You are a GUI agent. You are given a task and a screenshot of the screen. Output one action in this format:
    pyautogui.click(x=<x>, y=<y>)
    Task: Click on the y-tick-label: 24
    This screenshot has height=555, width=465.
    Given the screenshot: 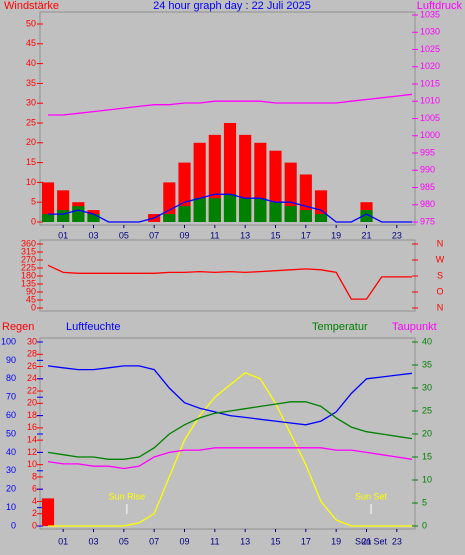 What is the action you would take?
    pyautogui.click(x=32, y=378)
    